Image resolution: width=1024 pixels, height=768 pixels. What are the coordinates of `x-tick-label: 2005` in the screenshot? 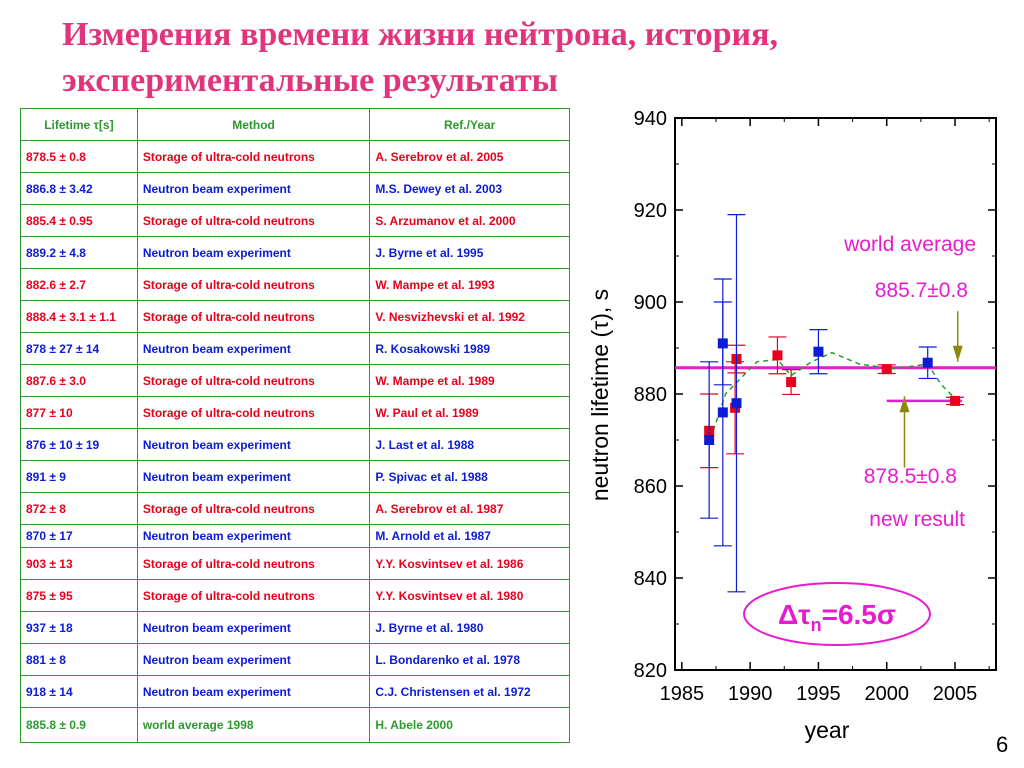 It's located at (955, 694).